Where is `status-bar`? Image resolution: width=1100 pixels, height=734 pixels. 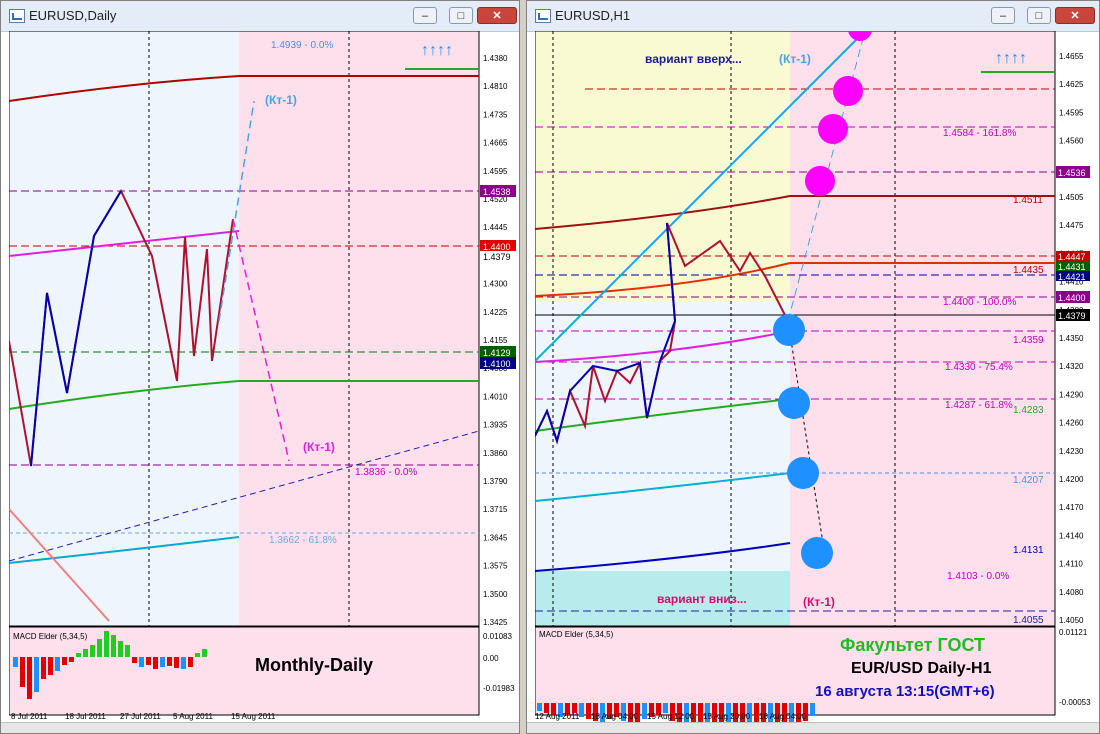 status-bar is located at coordinates (260, 727).